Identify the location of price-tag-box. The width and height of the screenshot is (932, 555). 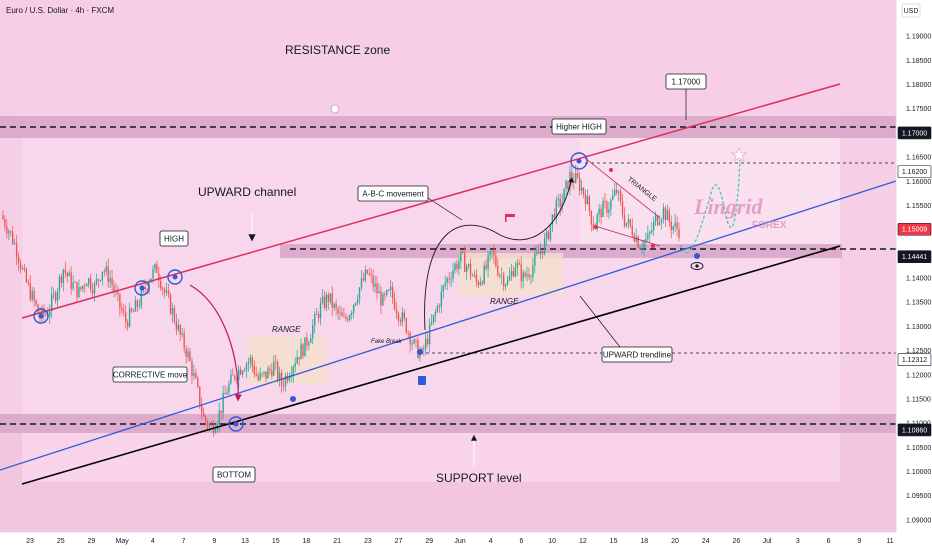
(914, 133).